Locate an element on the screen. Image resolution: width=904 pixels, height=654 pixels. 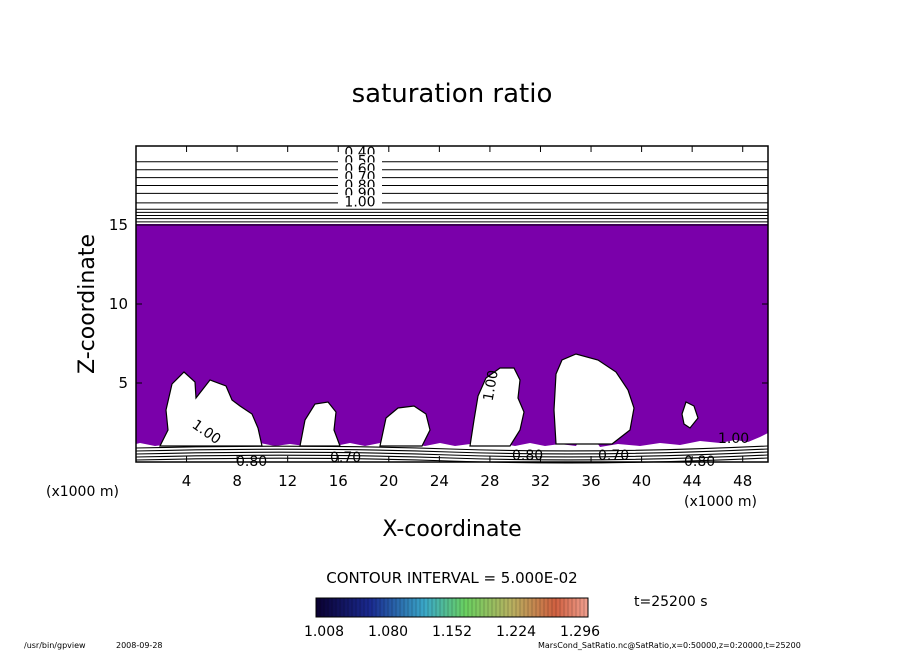
colorbar-tick-label: 1.296 is located at coordinates (580, 632).